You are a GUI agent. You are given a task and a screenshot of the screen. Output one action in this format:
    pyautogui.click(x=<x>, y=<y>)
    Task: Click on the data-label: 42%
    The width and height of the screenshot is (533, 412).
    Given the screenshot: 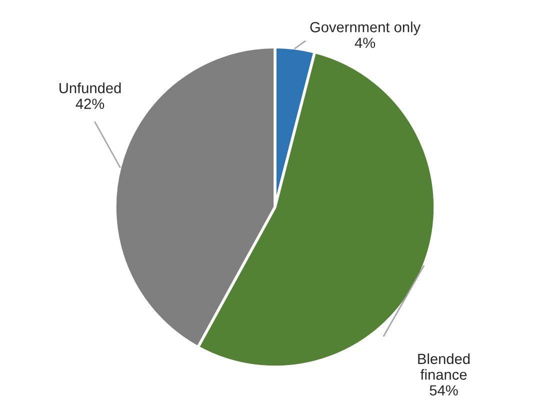 What is the action you would take?
    pyautogui.click(x=90, y=103)
    